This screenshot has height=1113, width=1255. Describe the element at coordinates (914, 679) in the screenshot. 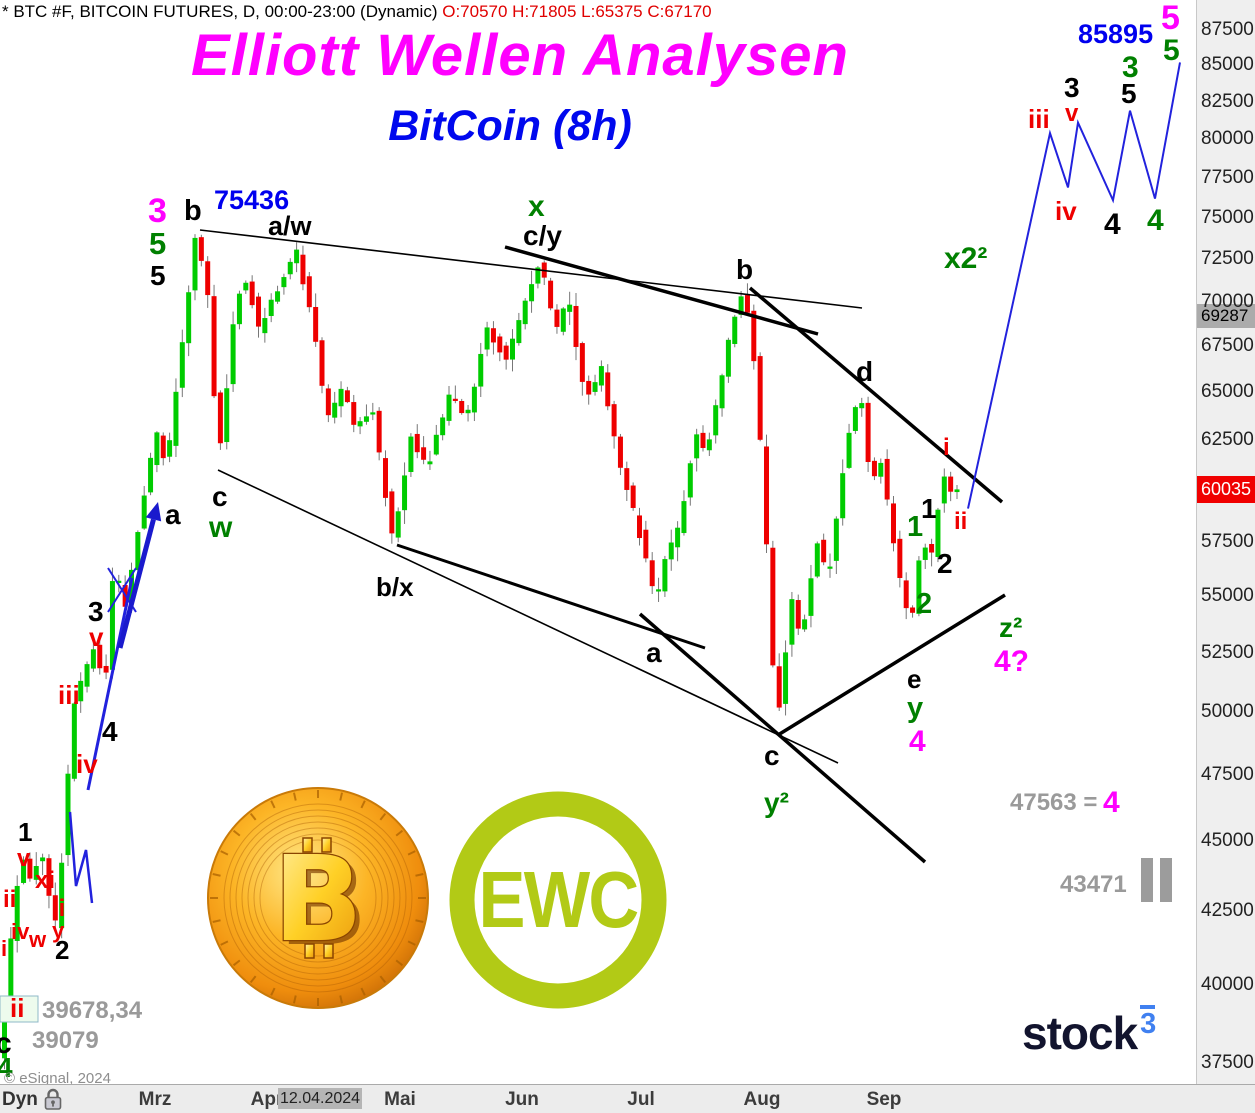

I see `wave-annotation: e` at that location.